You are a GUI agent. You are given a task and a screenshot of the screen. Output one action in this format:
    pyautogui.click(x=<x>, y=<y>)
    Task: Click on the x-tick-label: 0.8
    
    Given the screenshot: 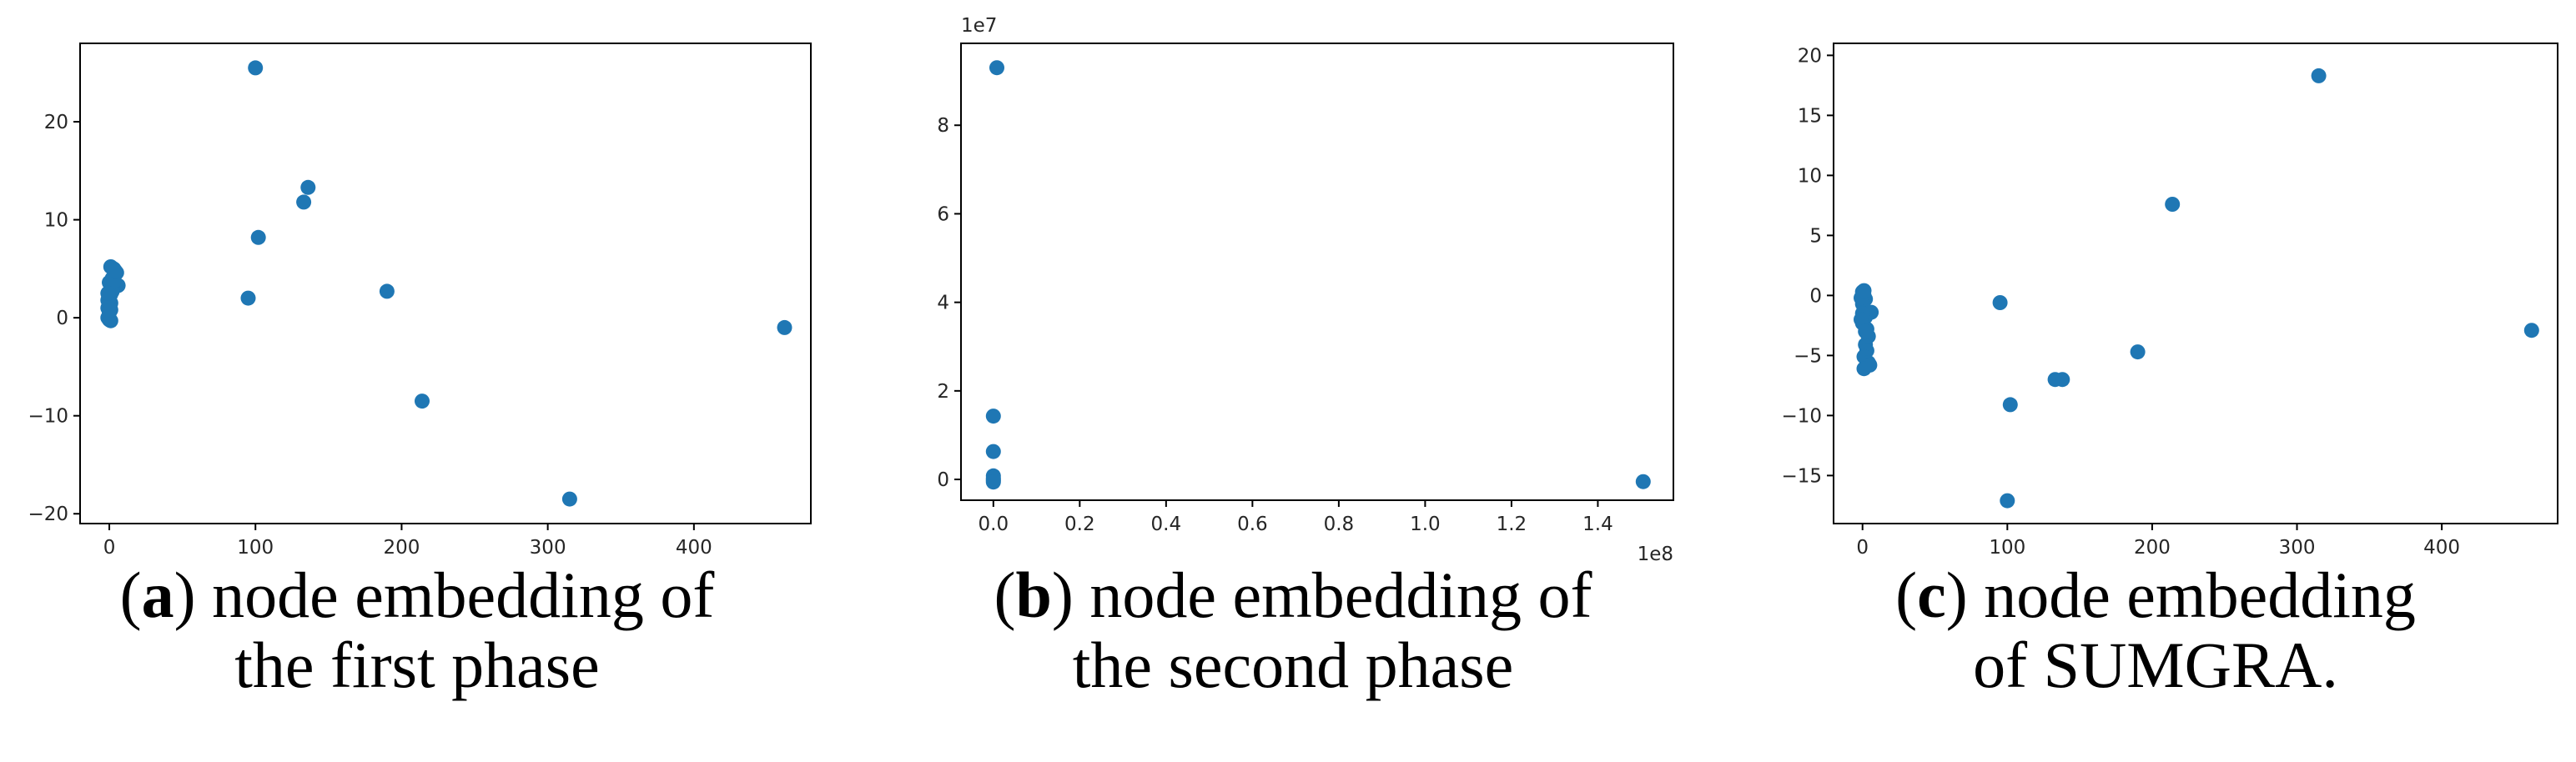 What is the action you would take?
    pyautogui.click(x=1339, y=524)
    